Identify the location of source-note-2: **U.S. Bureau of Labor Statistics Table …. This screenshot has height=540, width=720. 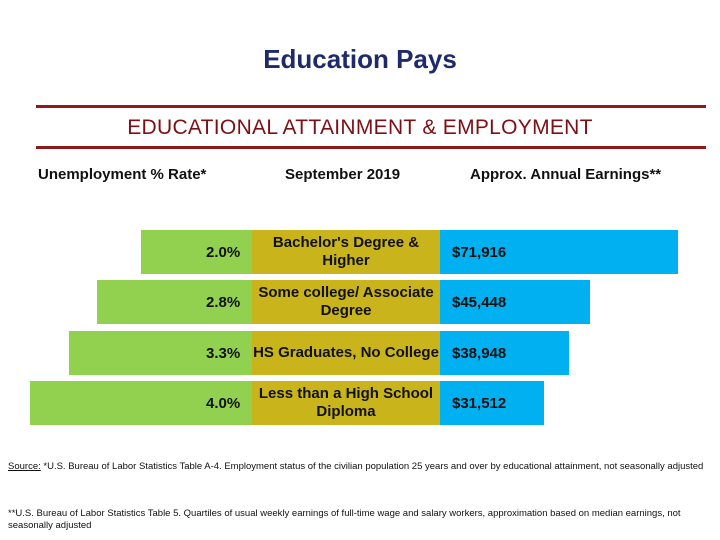
(344, 519).